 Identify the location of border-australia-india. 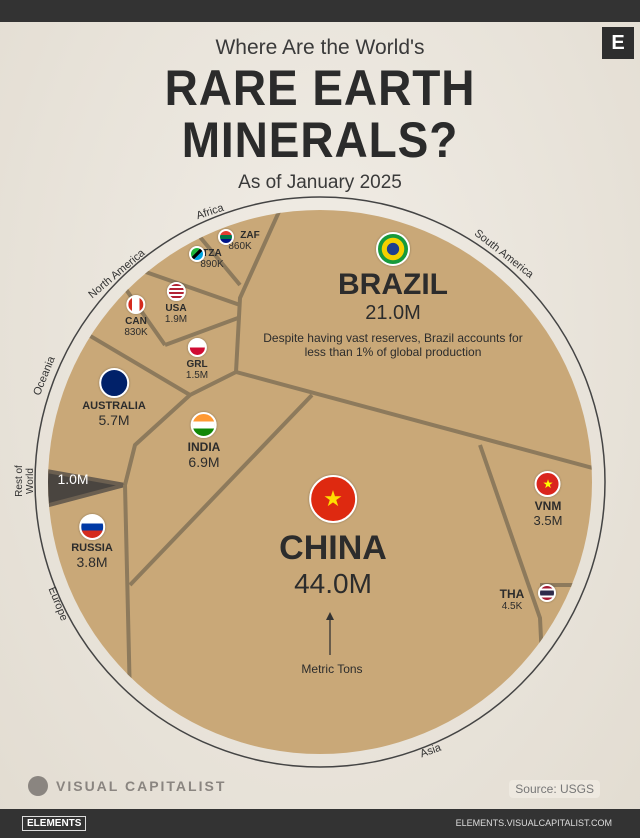
(157, 439).